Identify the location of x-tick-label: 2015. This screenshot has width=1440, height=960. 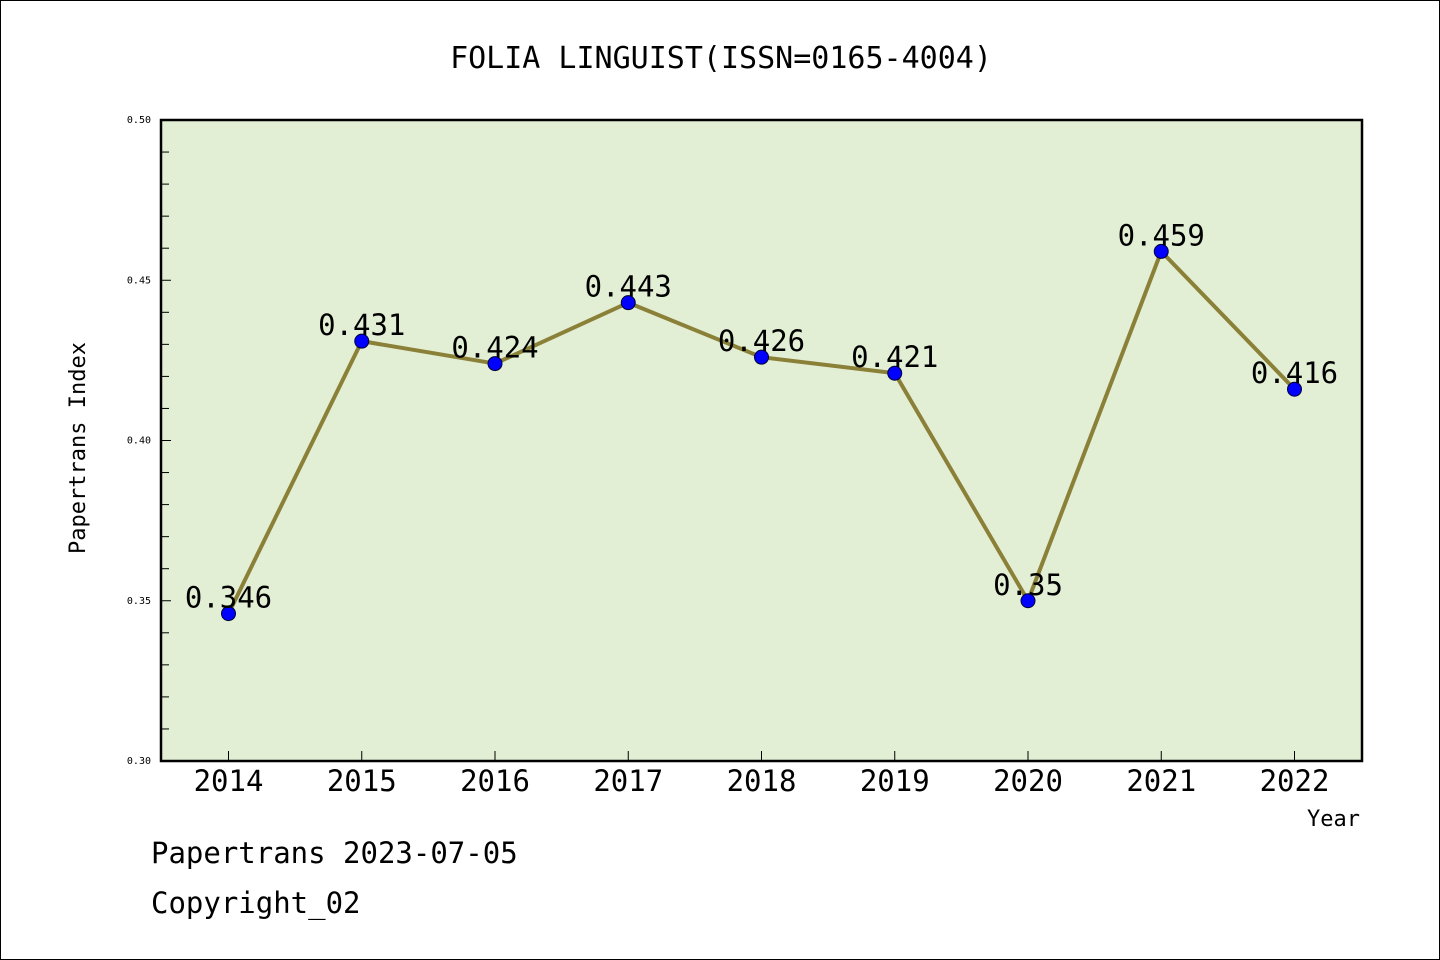
(362, 781).